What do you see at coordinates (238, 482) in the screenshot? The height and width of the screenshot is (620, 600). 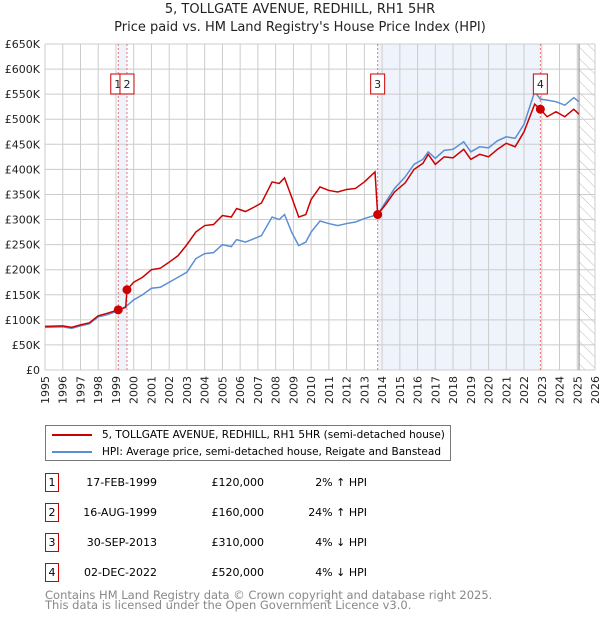 I see `transaction-price: £120,000` at bounding box center [238, 482].